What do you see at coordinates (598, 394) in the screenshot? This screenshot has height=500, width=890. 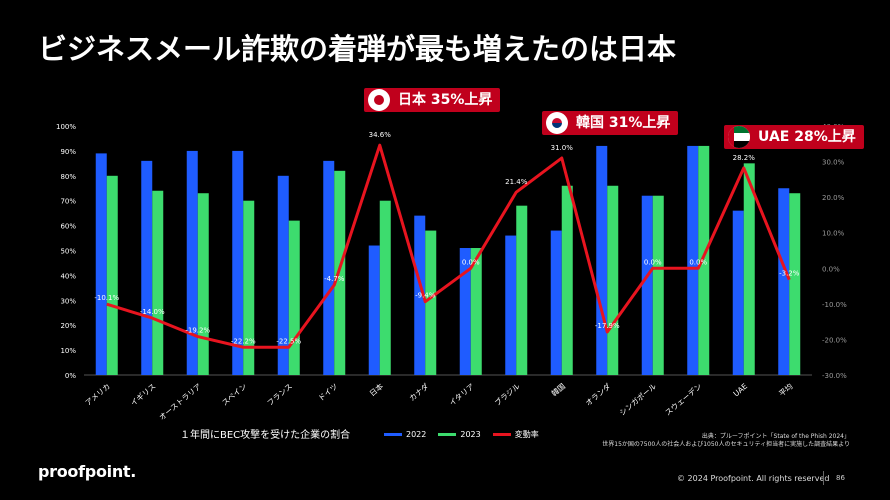 I see `x-tick-label: オランダ` at bounding box center [598, 394].